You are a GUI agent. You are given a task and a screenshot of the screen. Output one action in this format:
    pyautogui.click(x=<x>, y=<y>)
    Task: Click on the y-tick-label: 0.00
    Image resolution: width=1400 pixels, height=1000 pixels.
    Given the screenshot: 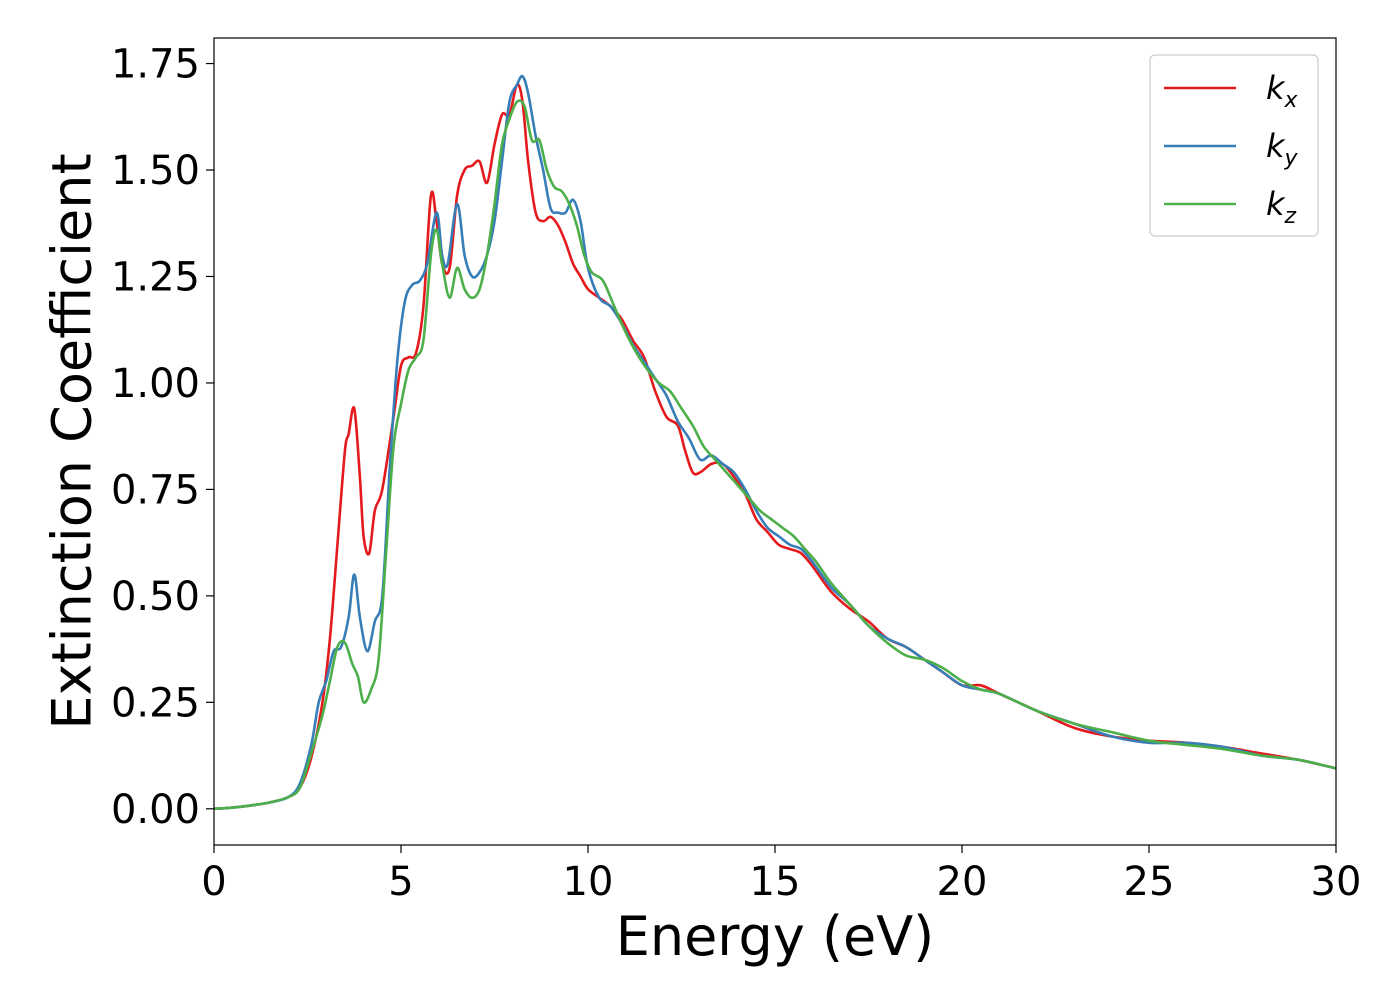 What is the action you would take?
    pyautogui.click(x=155, y=810)
    